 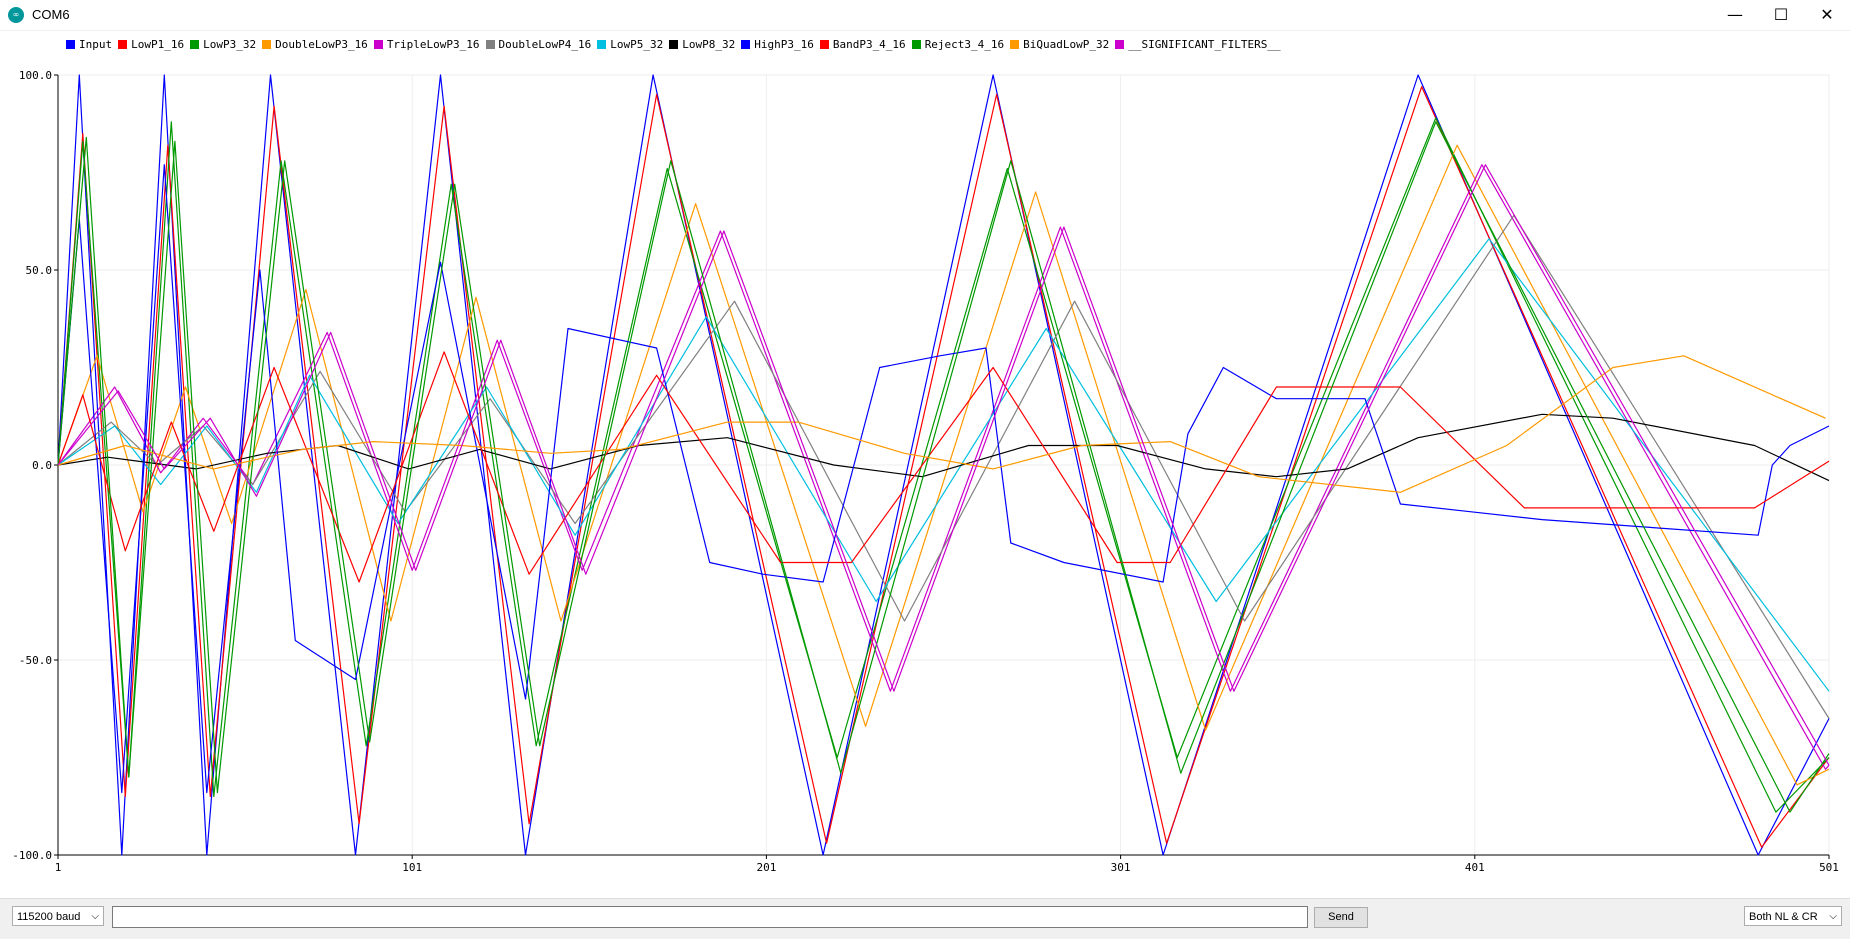 What do you see at coordinates (433, 44) in the screenshot?
I see `legend-label: TripleLowP3_16` at bounding box center [433, 44].